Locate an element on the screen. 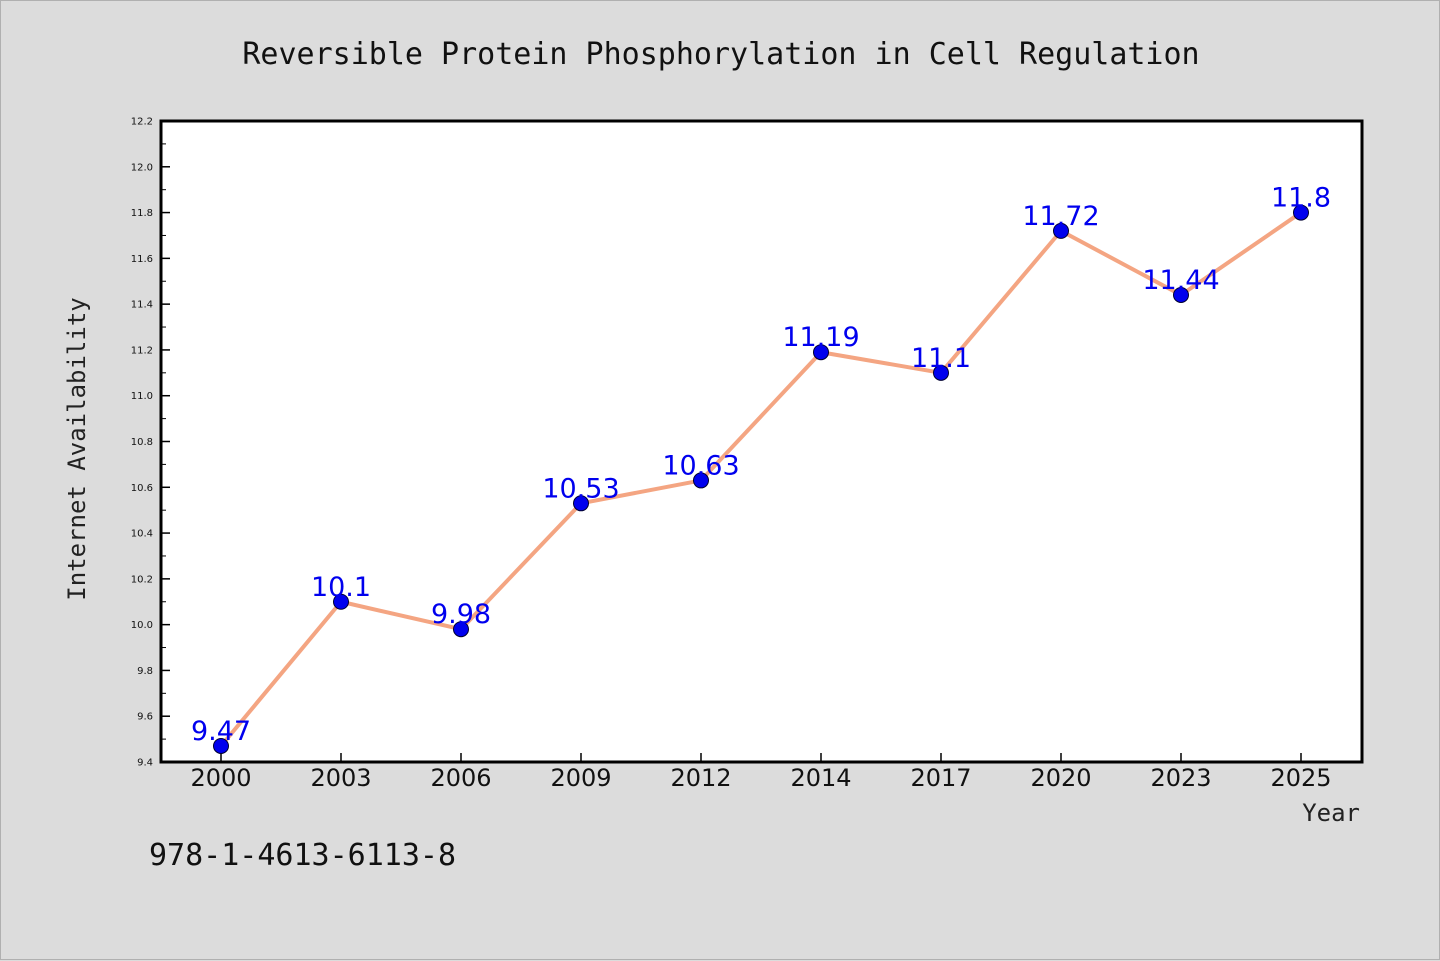 This screenshot has height=961, width=1440. x-tick-label: 2003 is located at coordinates (340, 778).